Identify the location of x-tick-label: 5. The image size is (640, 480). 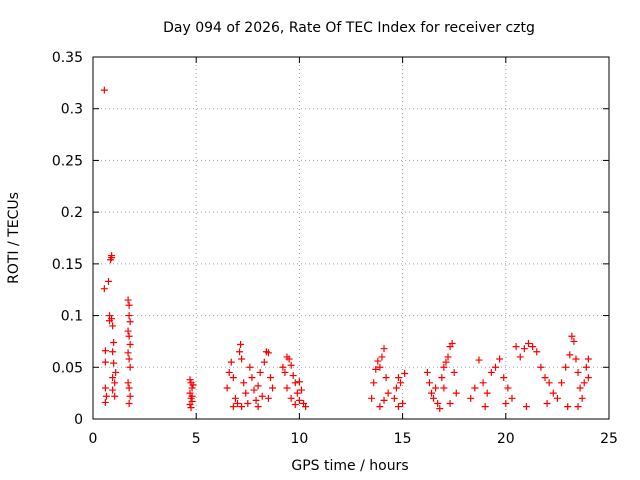
(196, 439).